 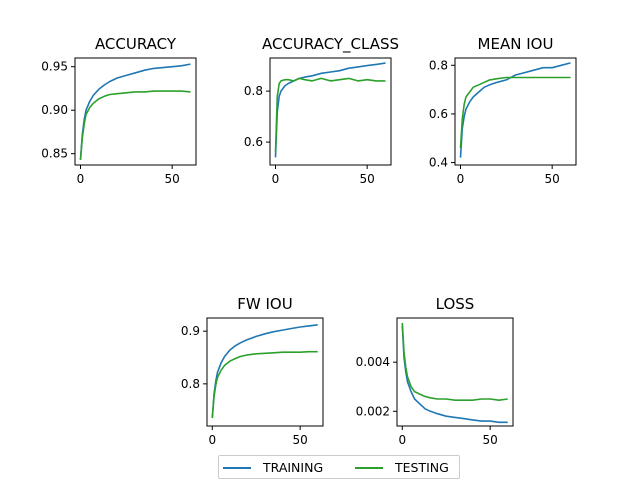 I want to click on subplot-5: LOSS 0 50 0.002 0.004, so click(x=435, y=371).